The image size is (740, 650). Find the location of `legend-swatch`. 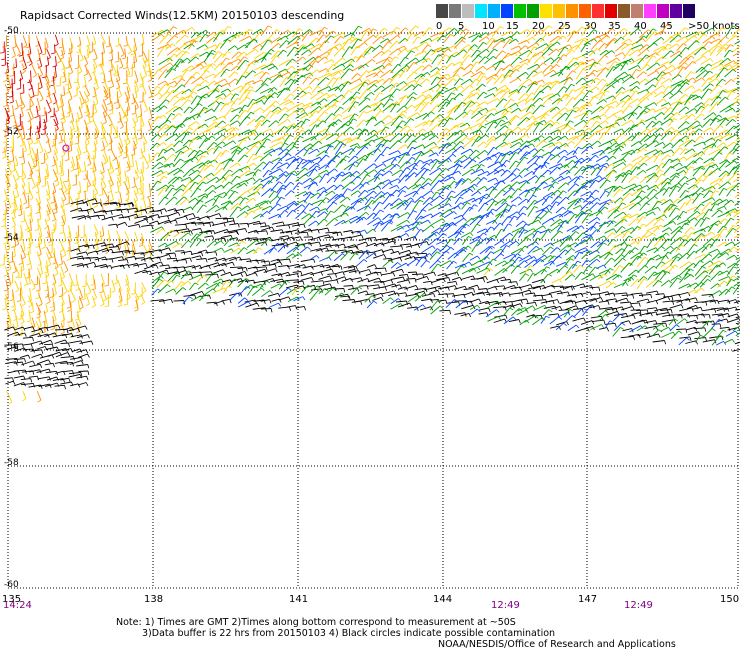

legend-swatch is located at coordinates (481, 11).